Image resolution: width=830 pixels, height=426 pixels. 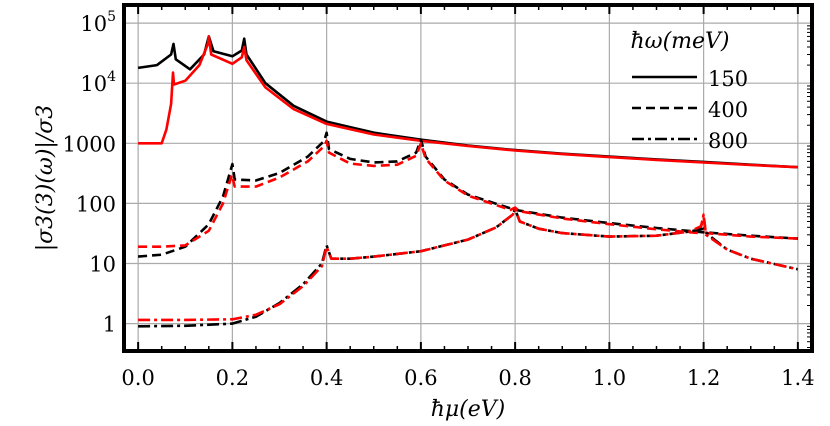 What do you see at coordinates (420, 378) in the screenshot?
I see `x-tick-label: 0.6` at bounding box center [420, 378].